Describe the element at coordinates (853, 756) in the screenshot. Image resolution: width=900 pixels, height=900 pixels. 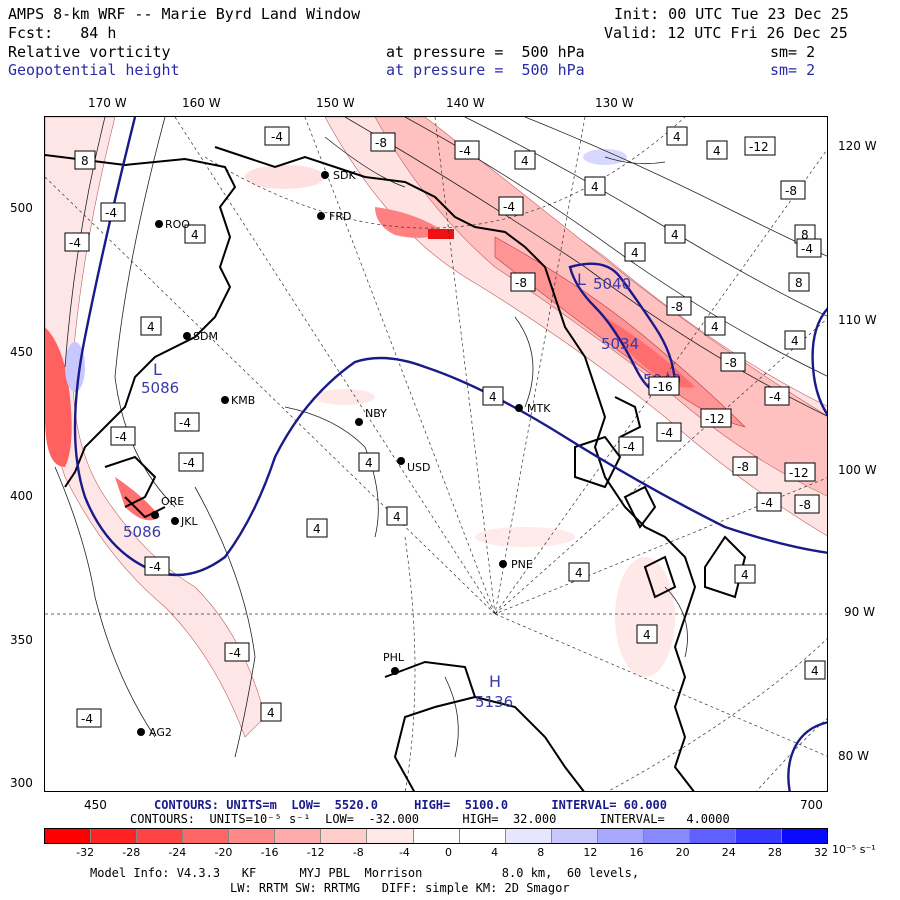
I see `lon-label-right: 80 W` at that location.